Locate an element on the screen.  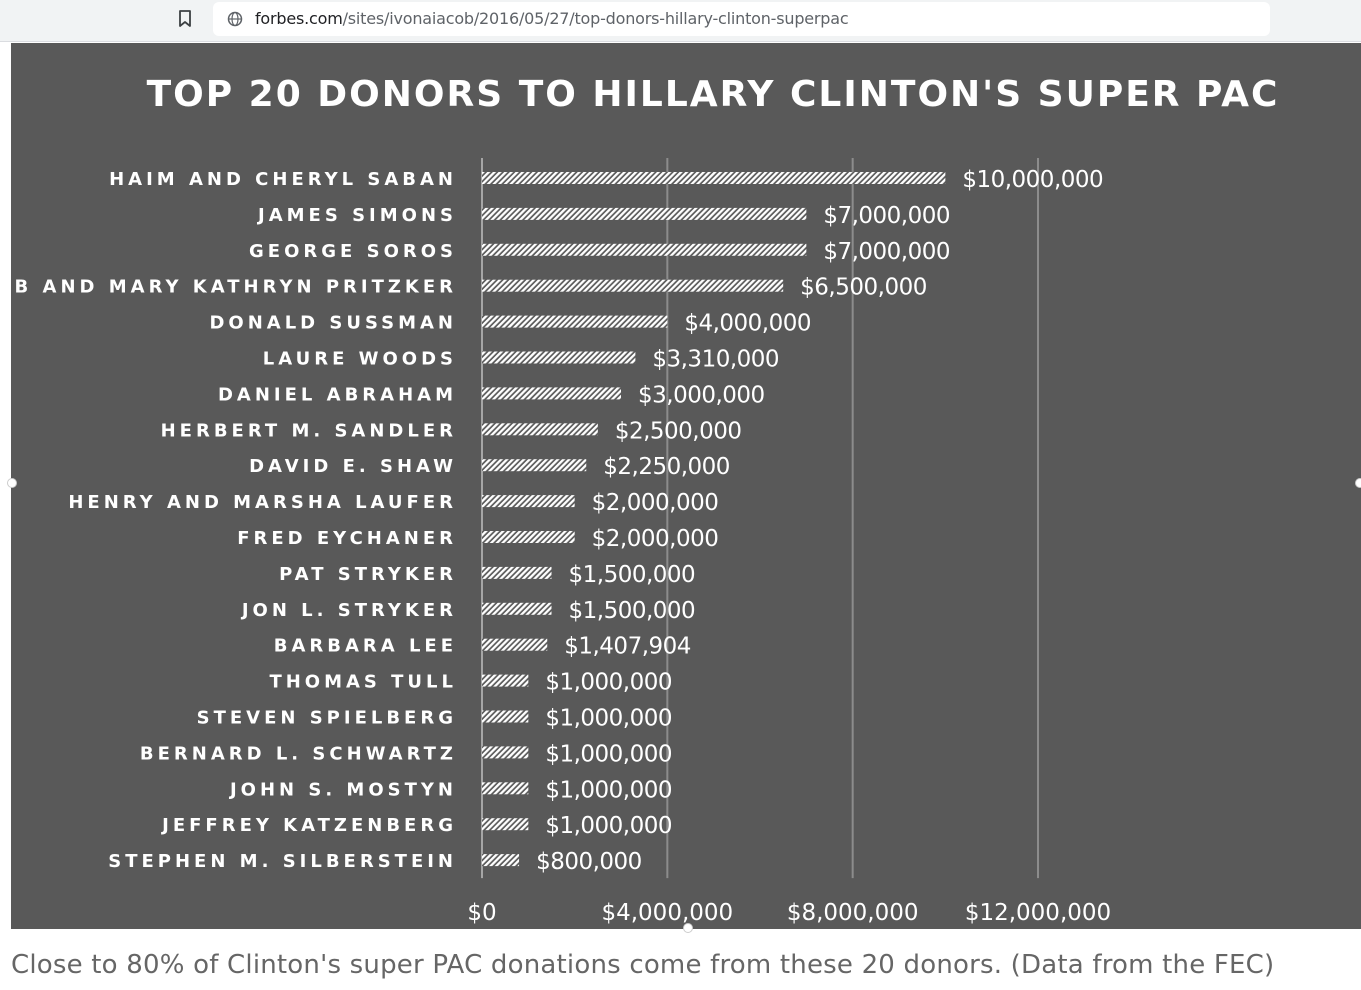
category-label: BARBARA LEE is located at coordinates (365, 646).